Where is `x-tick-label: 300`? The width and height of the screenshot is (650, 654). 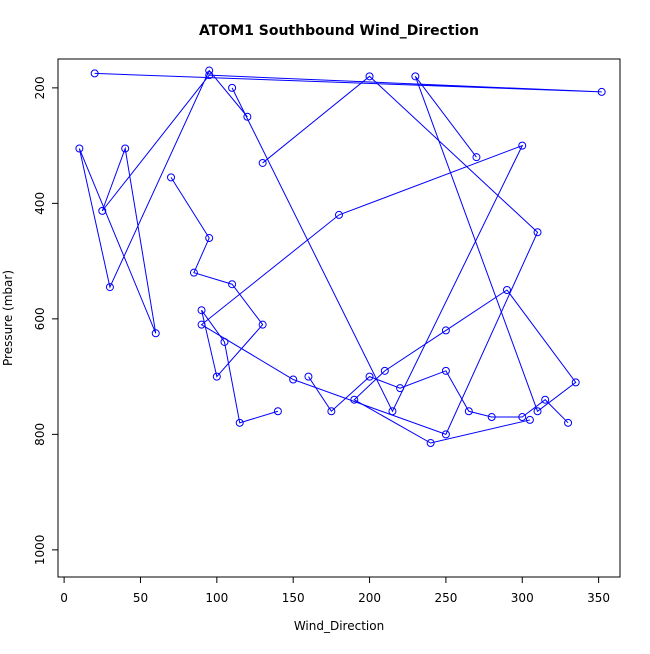
x-tick-label: 300 is located at coordinates (522, 598).